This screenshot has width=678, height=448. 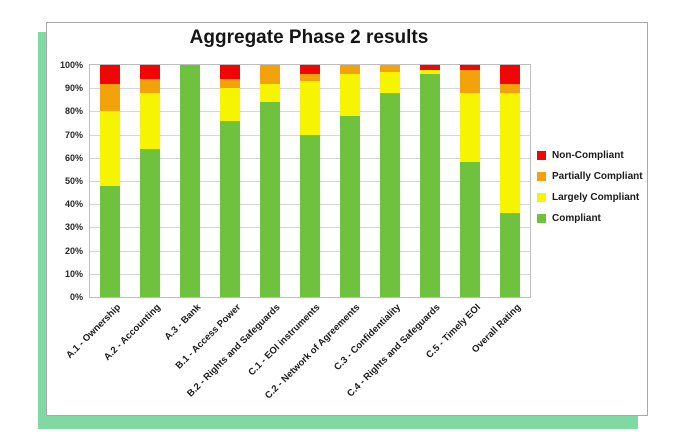 I want to click on x-axis-category-label: A.3 - Bank, so click(x=182, y=322).